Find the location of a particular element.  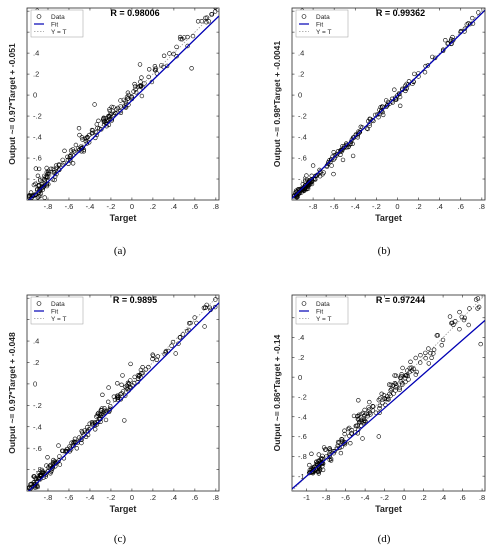

x-tick-label: -1 is located at coordinates (306, 497).